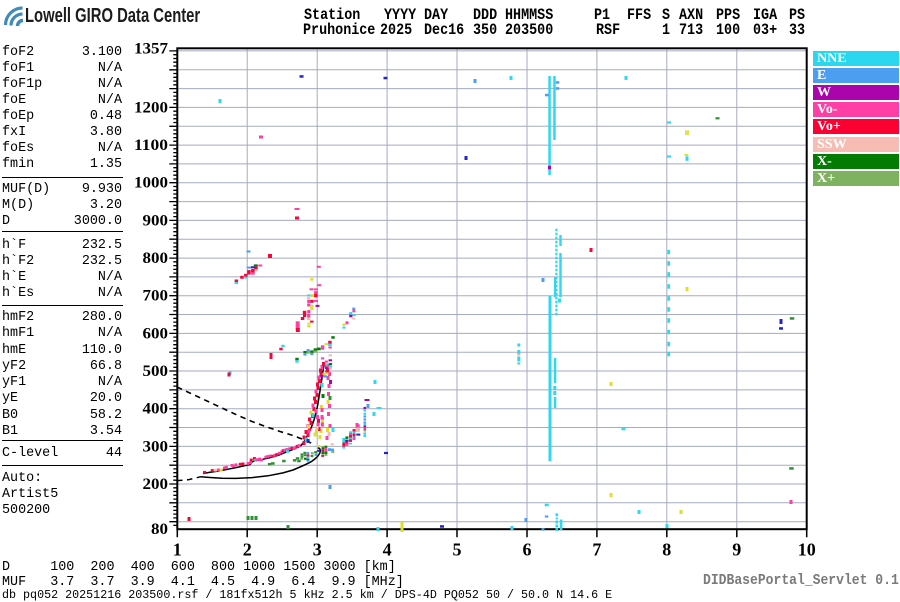  Describe the element at coordinates (151, 107) in the screenshot. I see `svg-text: 1200` at that location.